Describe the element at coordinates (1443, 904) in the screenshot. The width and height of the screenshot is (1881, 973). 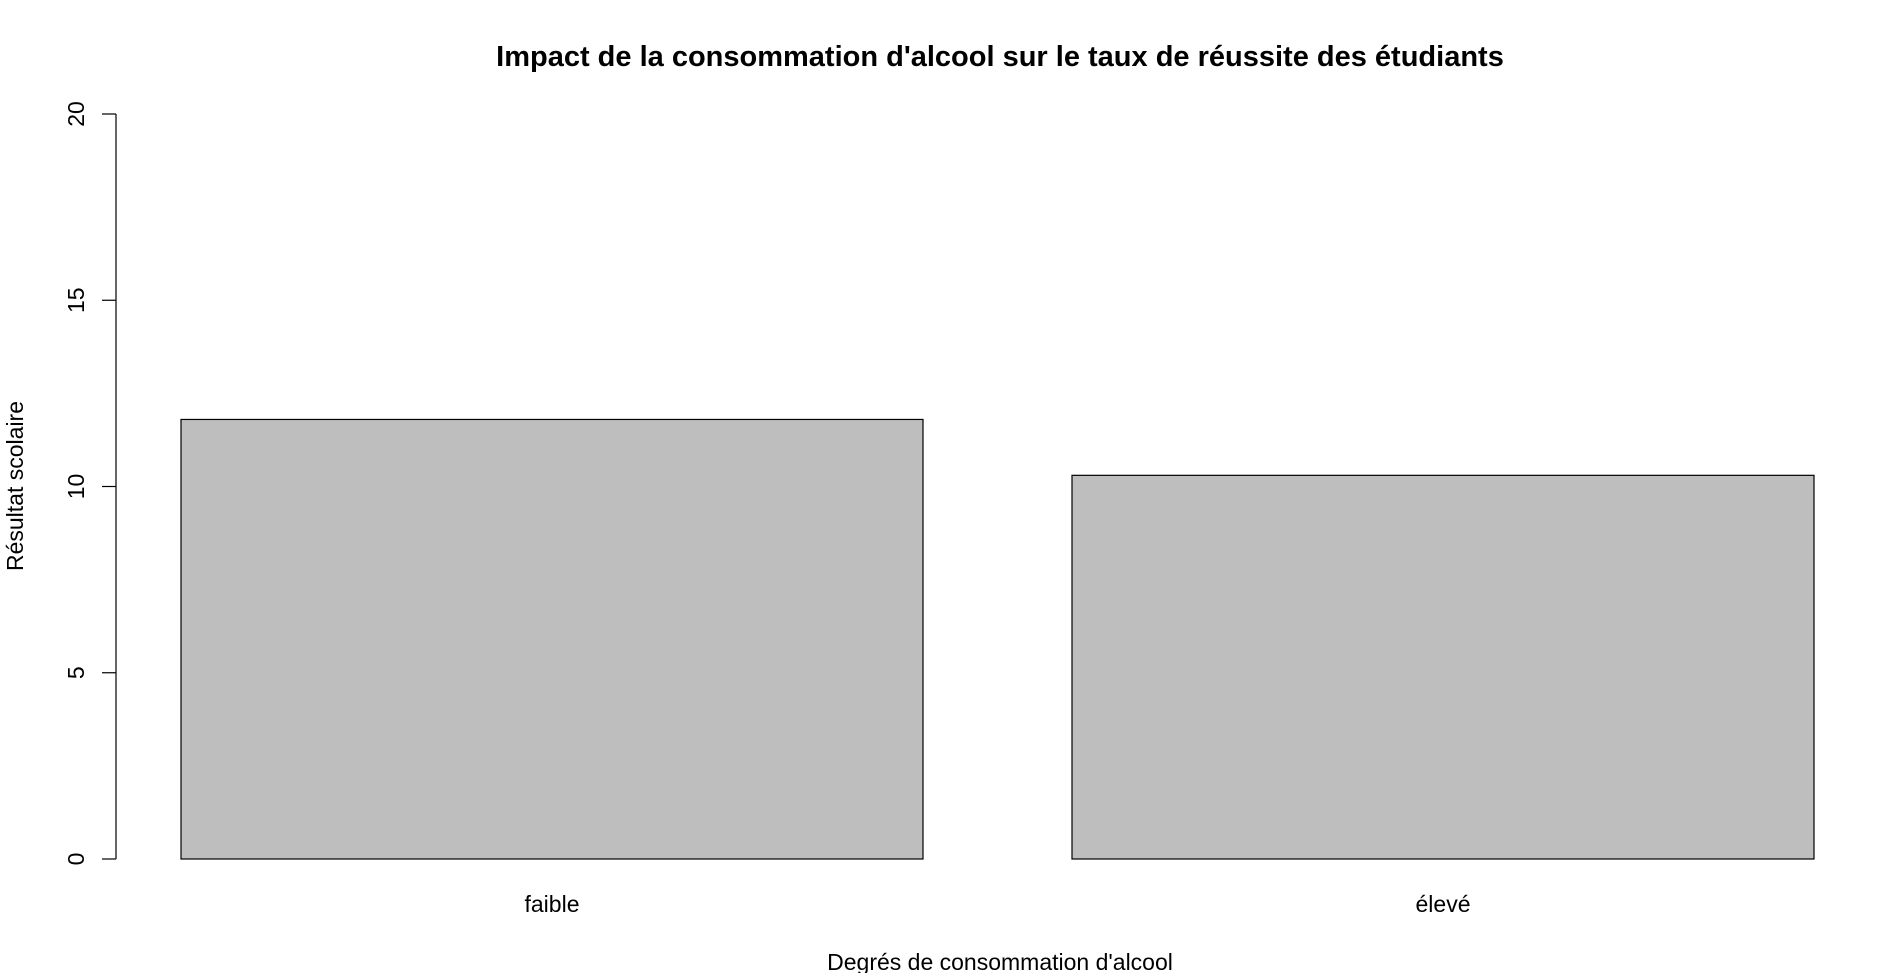
I see `x-tick-label: élevé` at that location.